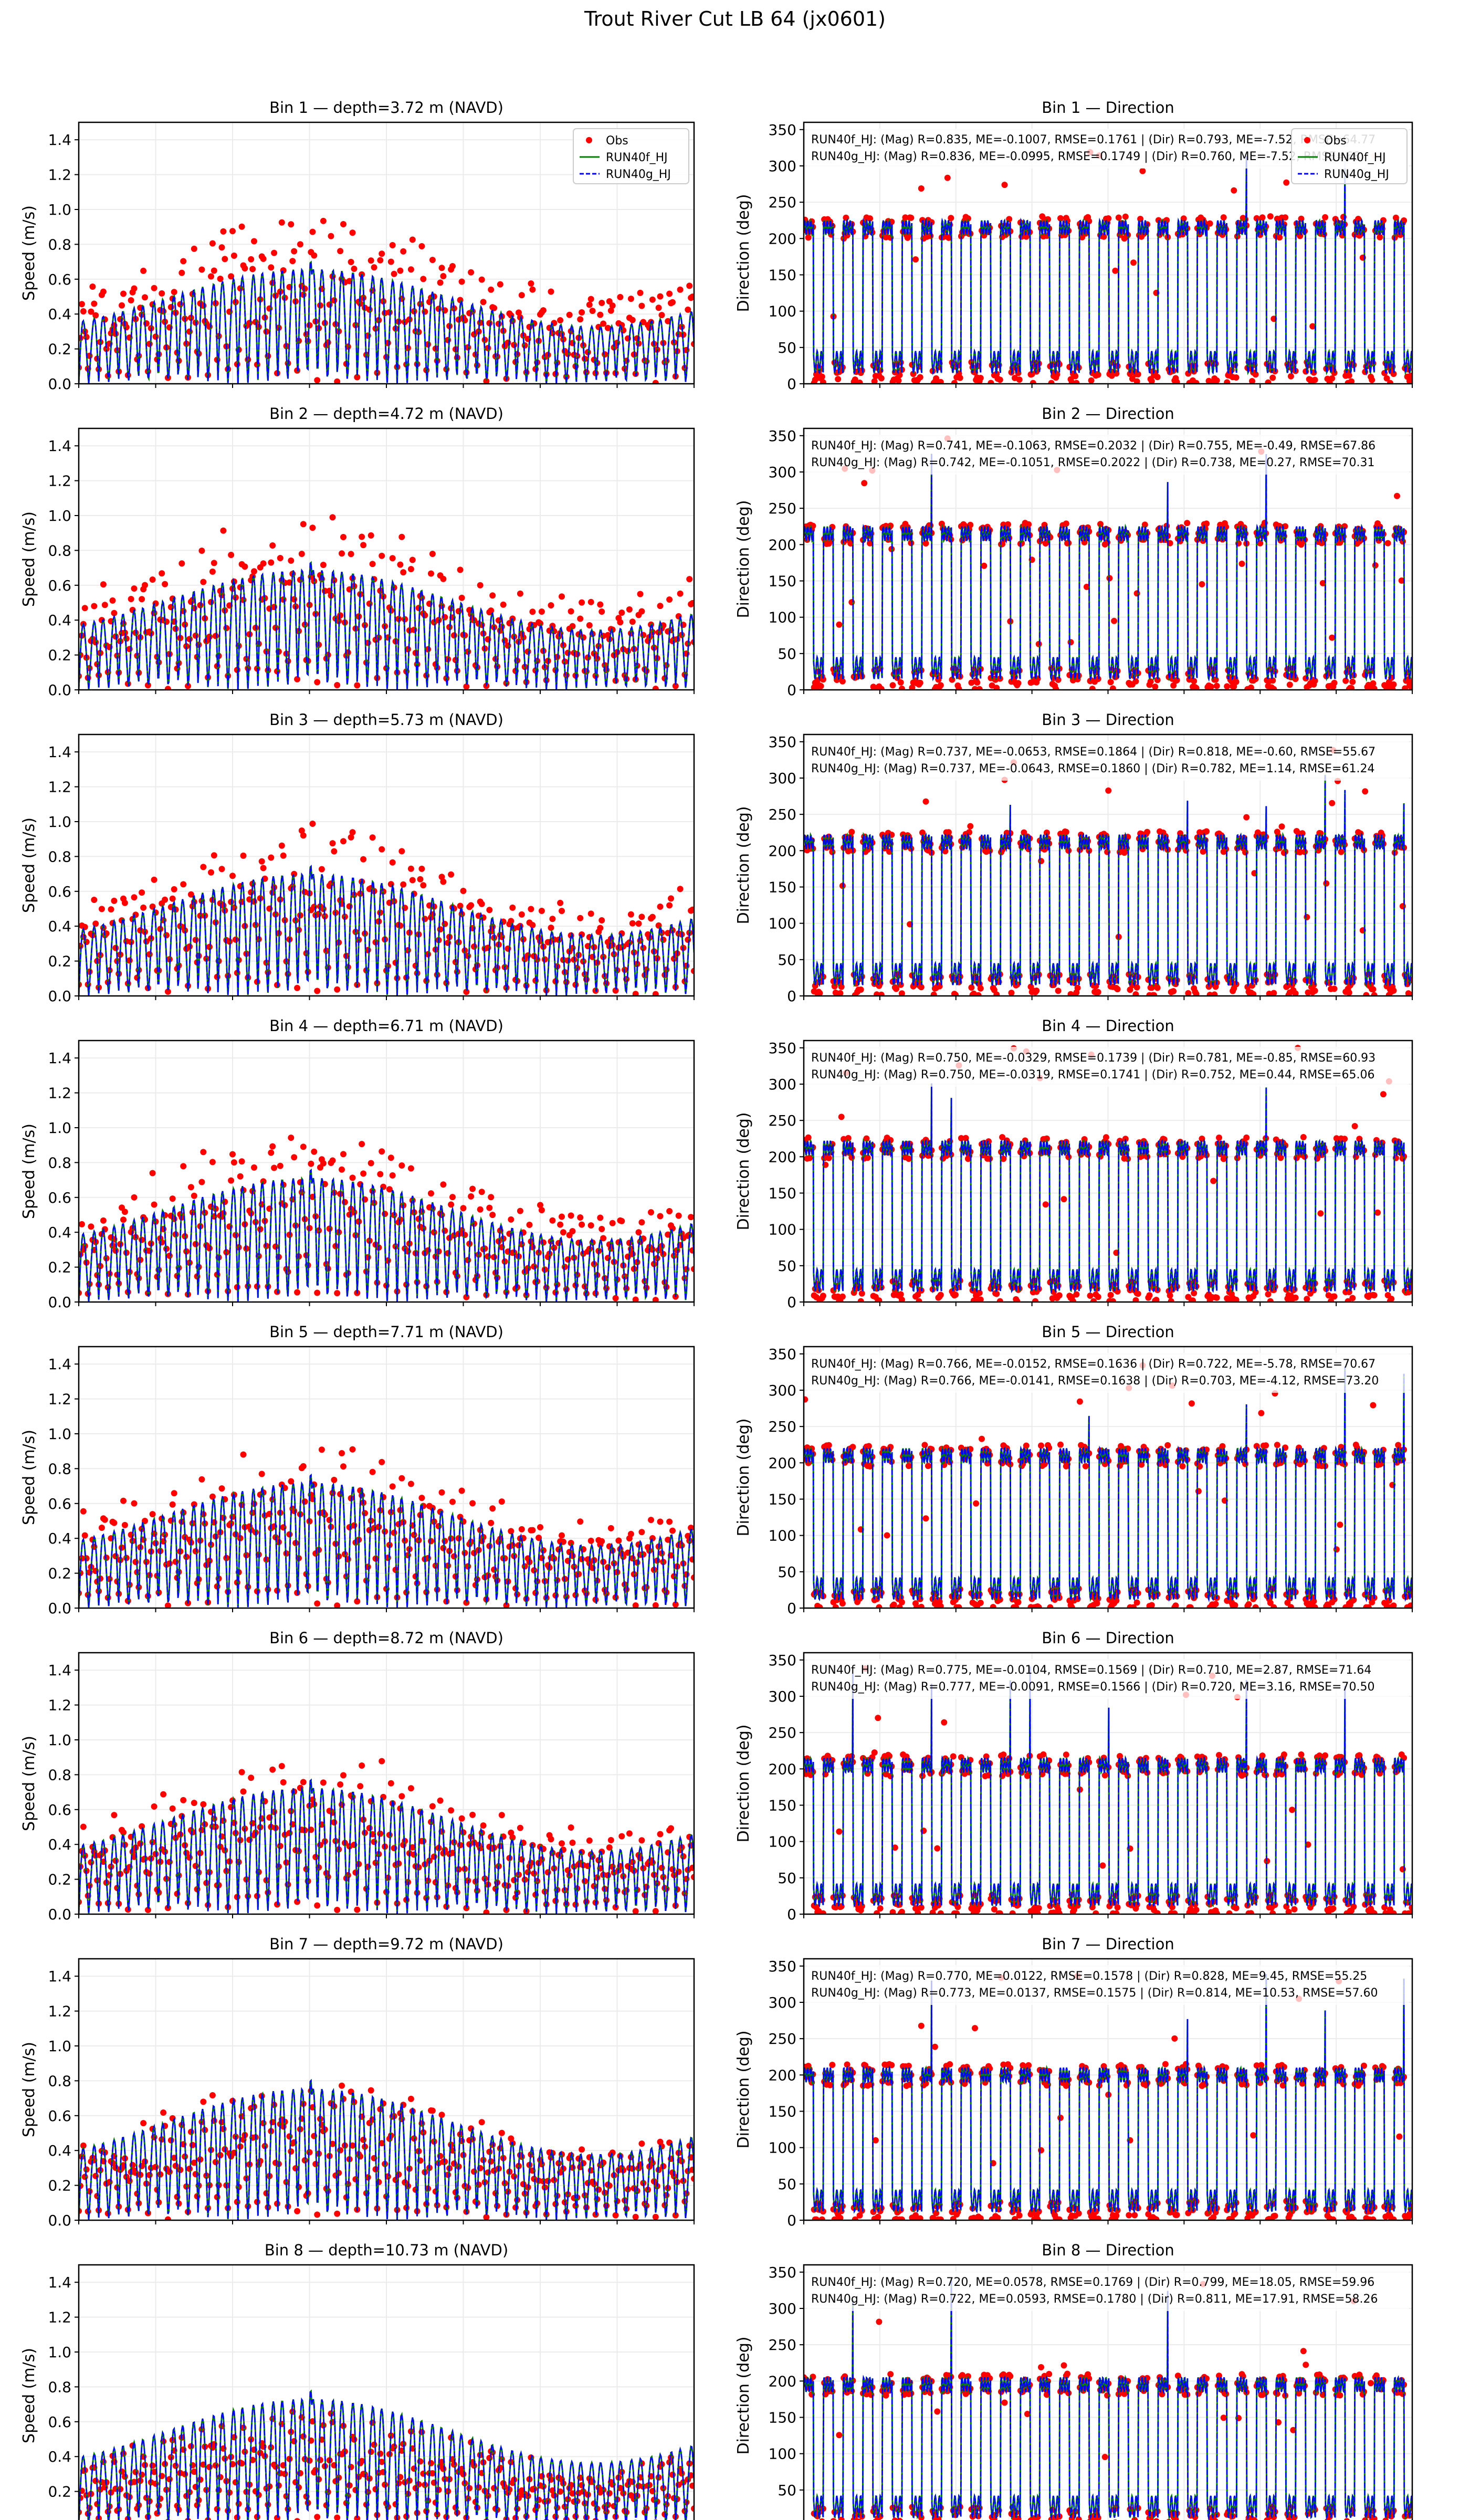 This screenshot has height=2520, width=1470. I want to click on panel-title: Bin 4 — Direction, so click(1108, 1026).